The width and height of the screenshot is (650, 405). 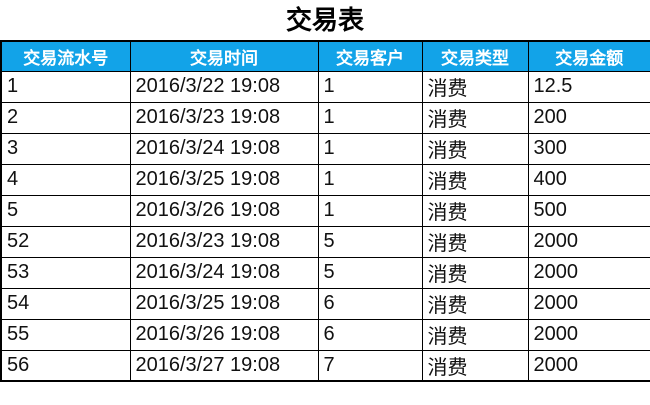 I want to click on table-row: 1 2016/3/22 19:08 1 消费 12.5, so click(x=325, y=86).